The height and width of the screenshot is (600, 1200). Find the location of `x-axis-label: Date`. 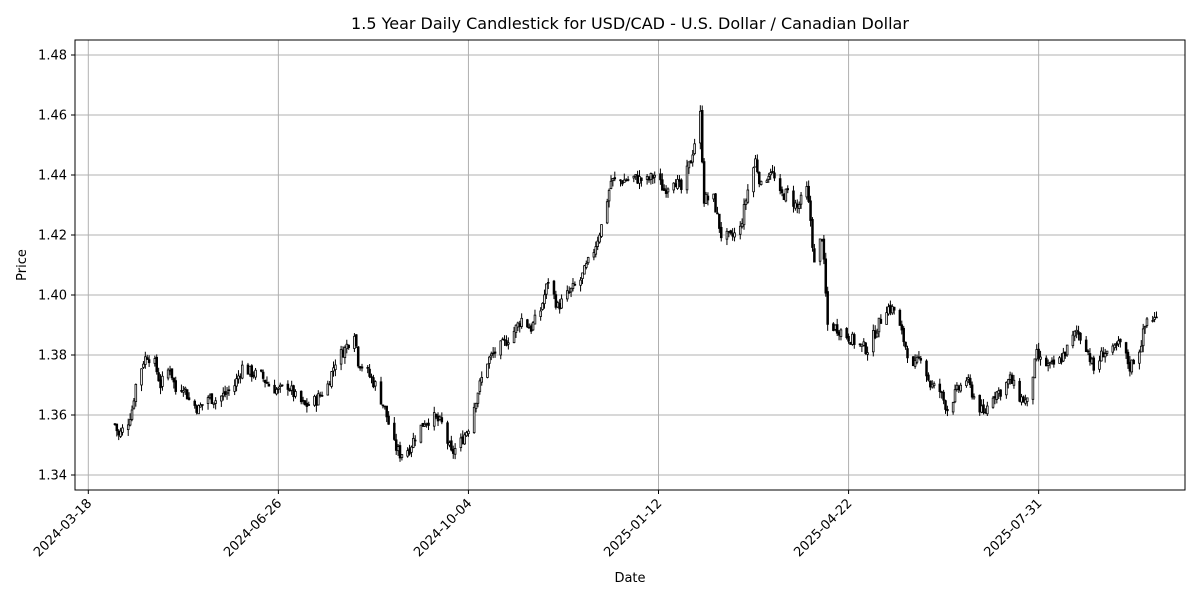

x-axis-label: Date is located at coordinates (629, 578).